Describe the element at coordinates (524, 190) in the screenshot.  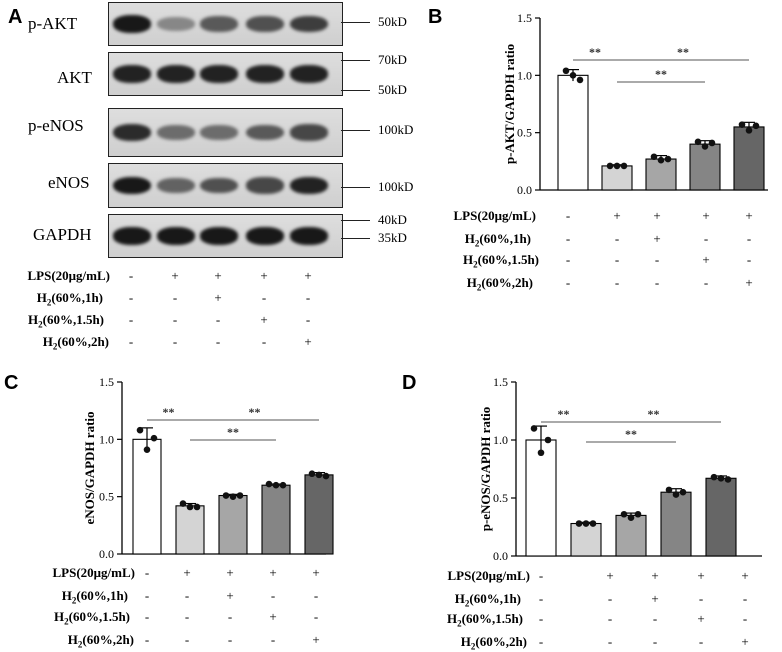
I see `y-tick-label: 0.0` at that location.